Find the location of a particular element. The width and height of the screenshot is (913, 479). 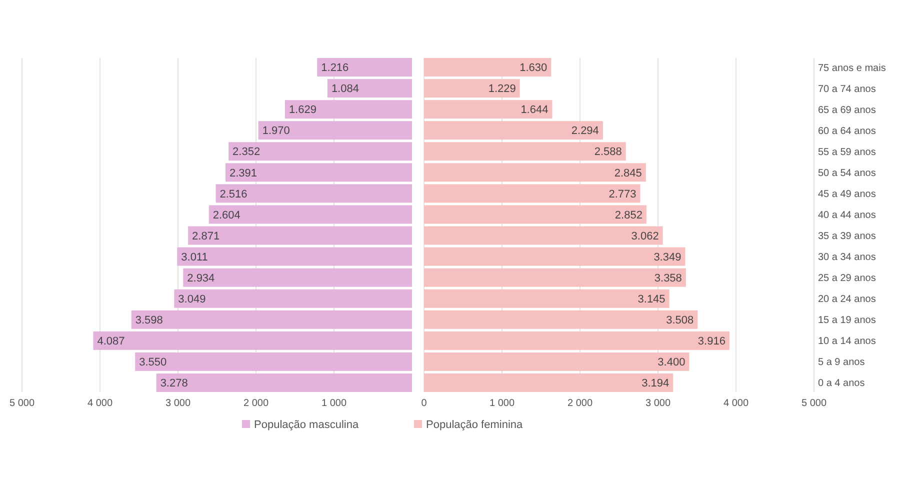

legend-label: População masculina is located at coordinates (307, 425).